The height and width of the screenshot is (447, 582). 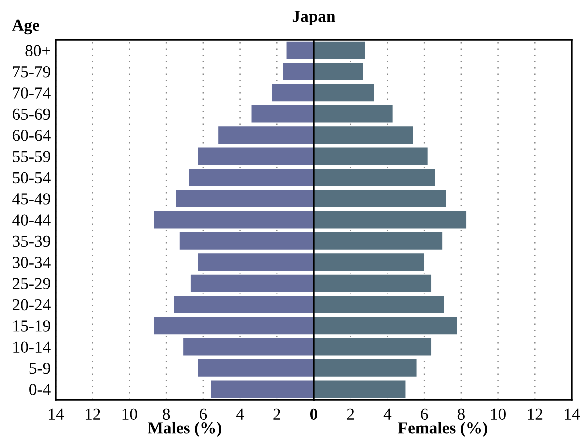 What do you see at coordinates (32, 348) in the screenshot?
I see `y-tick-label: 10-14` at bounding box center [32, 348].